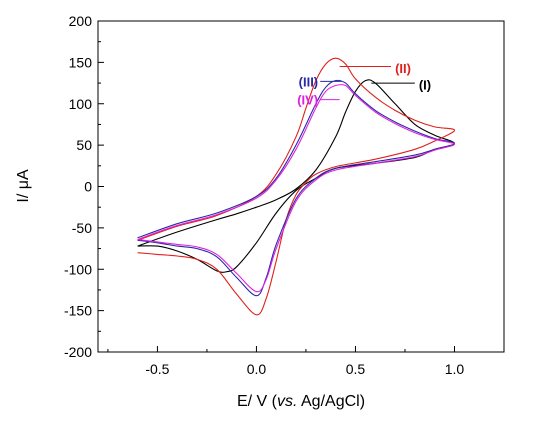  Describe the element at coordinates (309, 81) in the screenshot. I see `annotation-label-iii: (III)` at that location.